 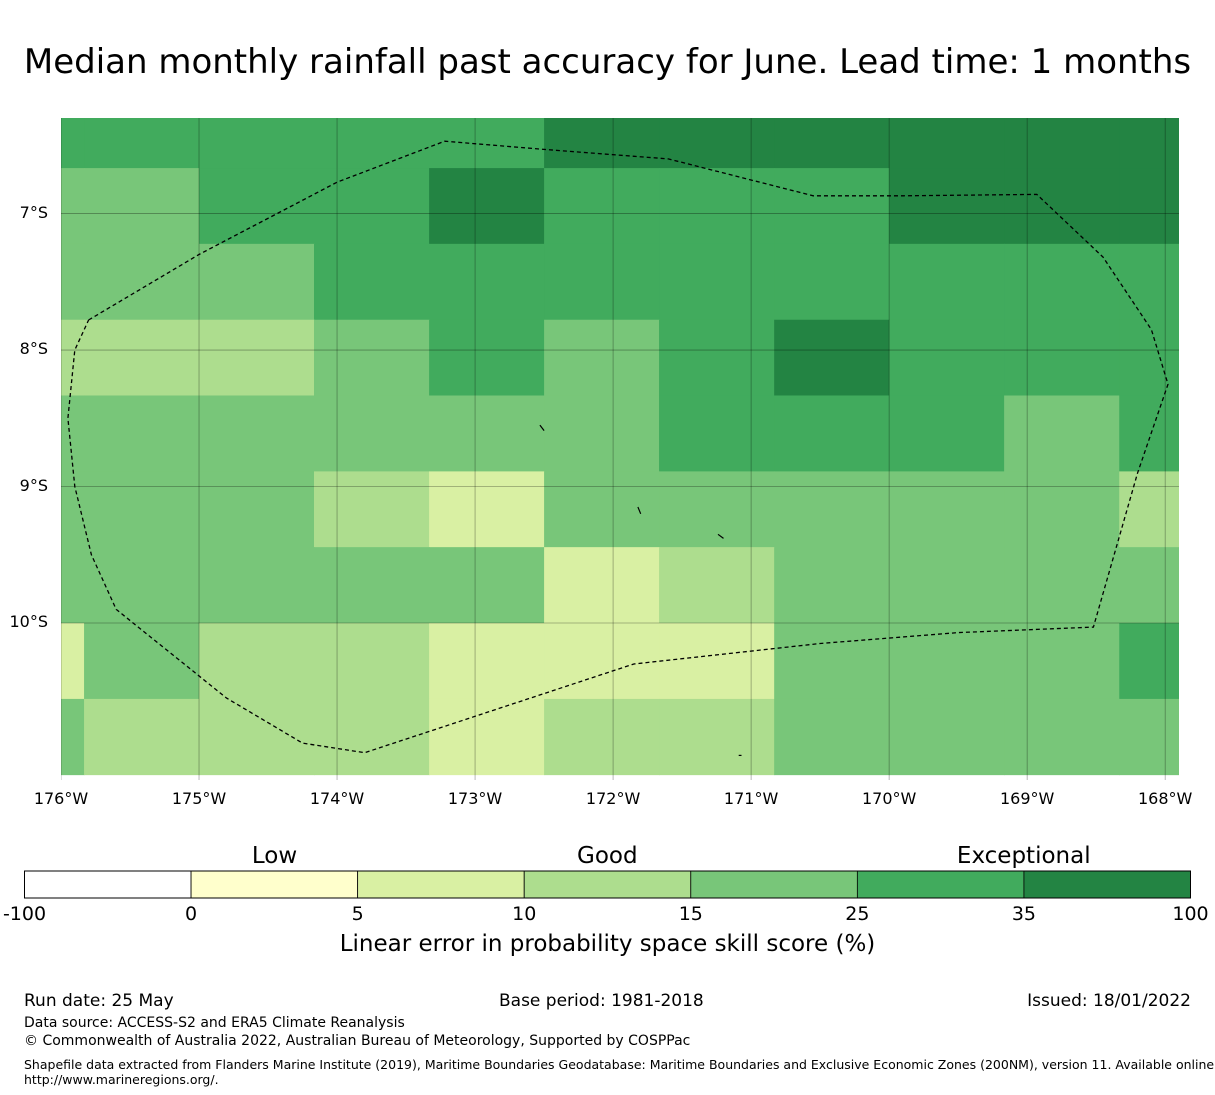 What do you see at coordinates (191, 914) in the screenshot?
I see `colorbar-tick-label: 0` at bounding box center [191, 914].